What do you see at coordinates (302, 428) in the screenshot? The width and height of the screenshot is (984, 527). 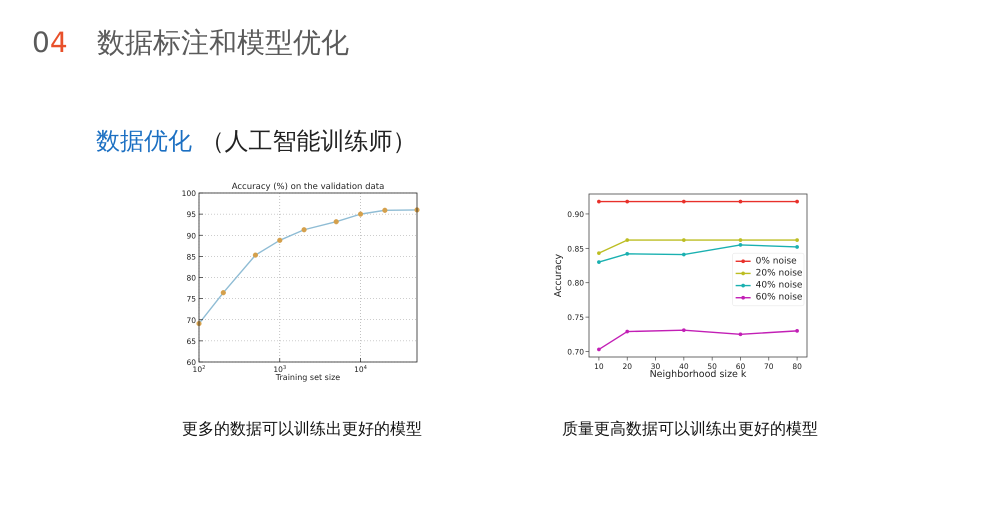 I see `text: 更多的数据可以训练出更好的模型` at bounding box center [302, 428].